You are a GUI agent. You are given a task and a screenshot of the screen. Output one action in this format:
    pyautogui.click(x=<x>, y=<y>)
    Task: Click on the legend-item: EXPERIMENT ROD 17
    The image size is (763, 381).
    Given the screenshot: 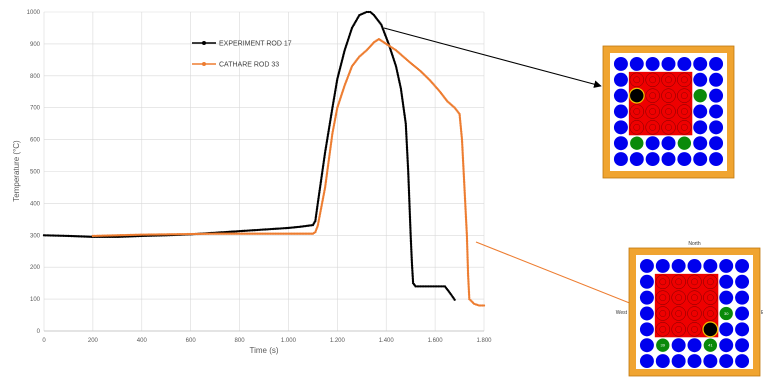 What is the action you would take?
    pyautogui.click(x=242, y=44)
    